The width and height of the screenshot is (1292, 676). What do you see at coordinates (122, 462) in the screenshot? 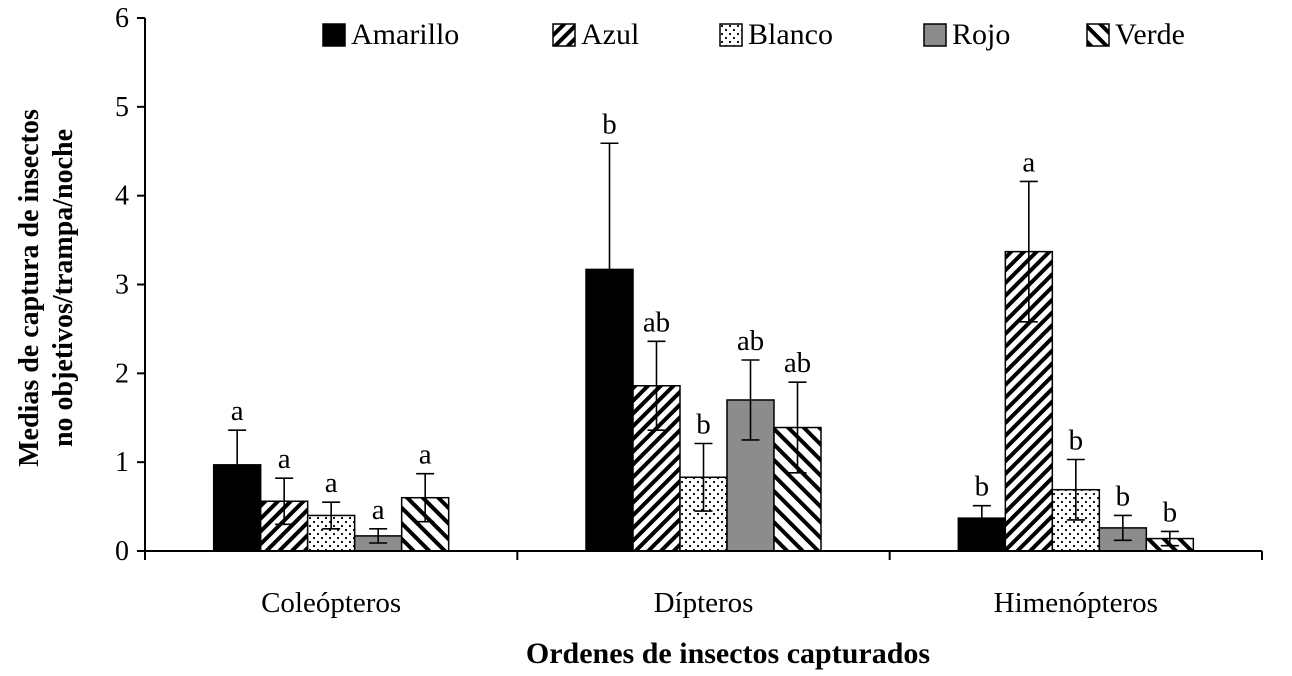
I see `y-tick-label: 1` at bounding box center [122, 462].